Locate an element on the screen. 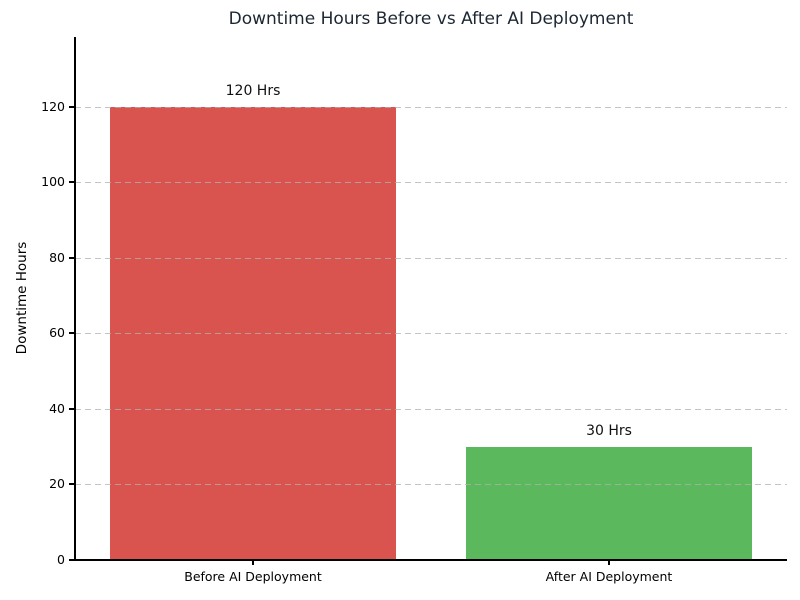  x-axis-line is located at coordinates (430, 560).